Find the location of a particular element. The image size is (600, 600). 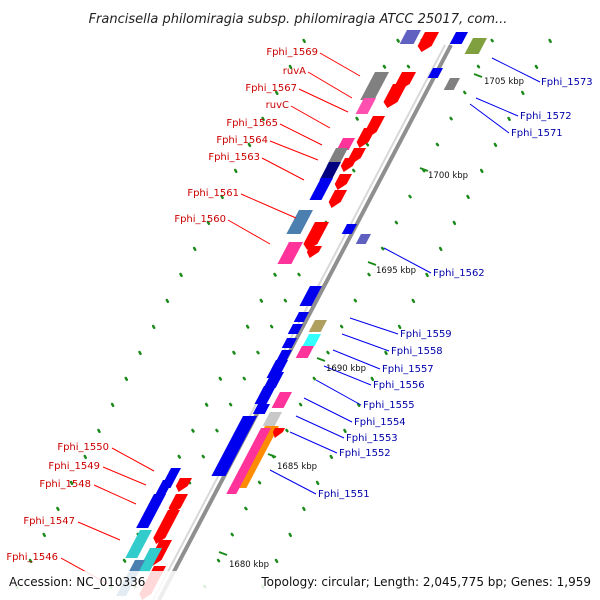

gene-label-right: Fphi_1552 is located at coordinates (365, 453).